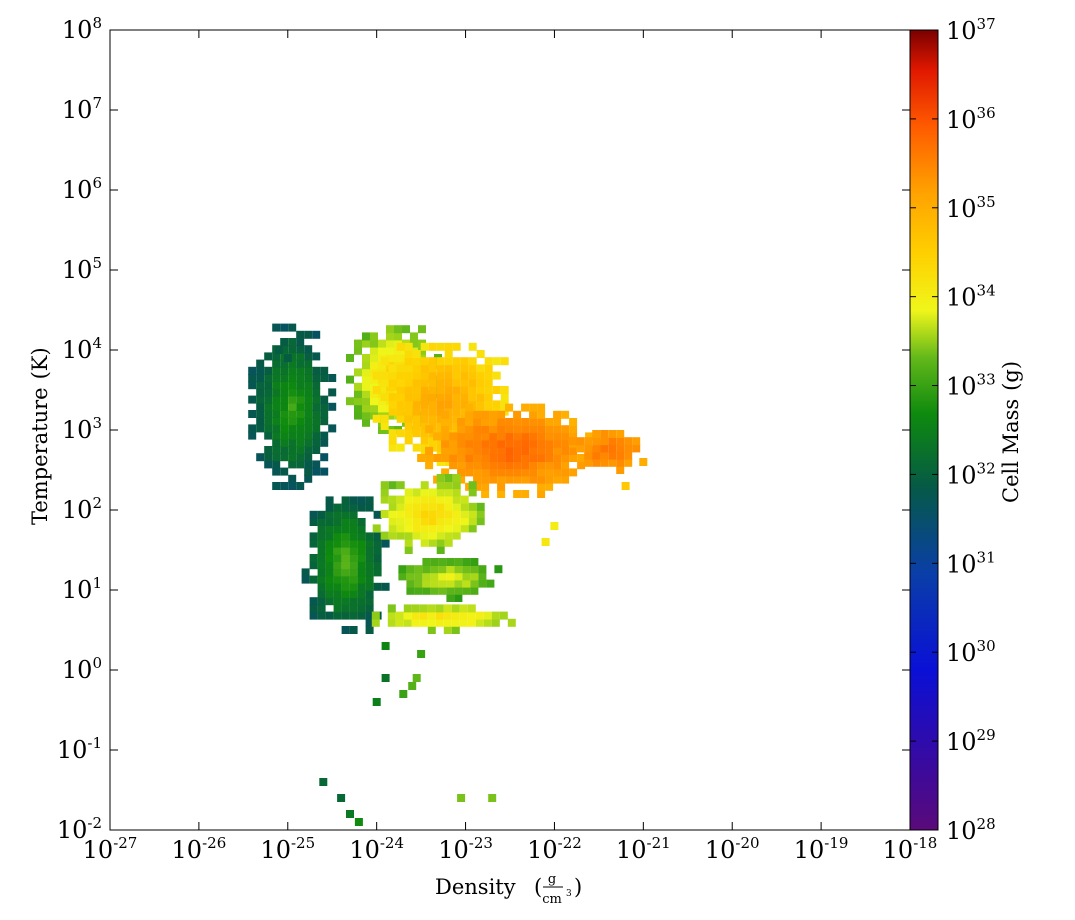  I want to click on y-tick-label: 108, so click(82, 29).